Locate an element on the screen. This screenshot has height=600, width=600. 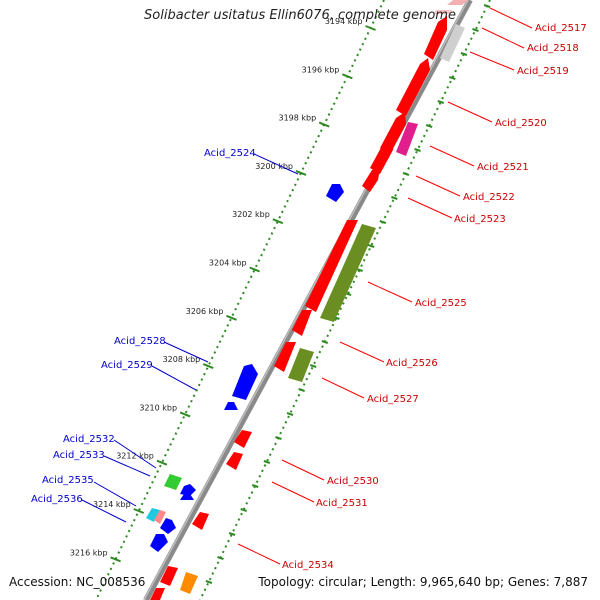
gene-acid-2531-arrow is located at coordinates (234, 461).